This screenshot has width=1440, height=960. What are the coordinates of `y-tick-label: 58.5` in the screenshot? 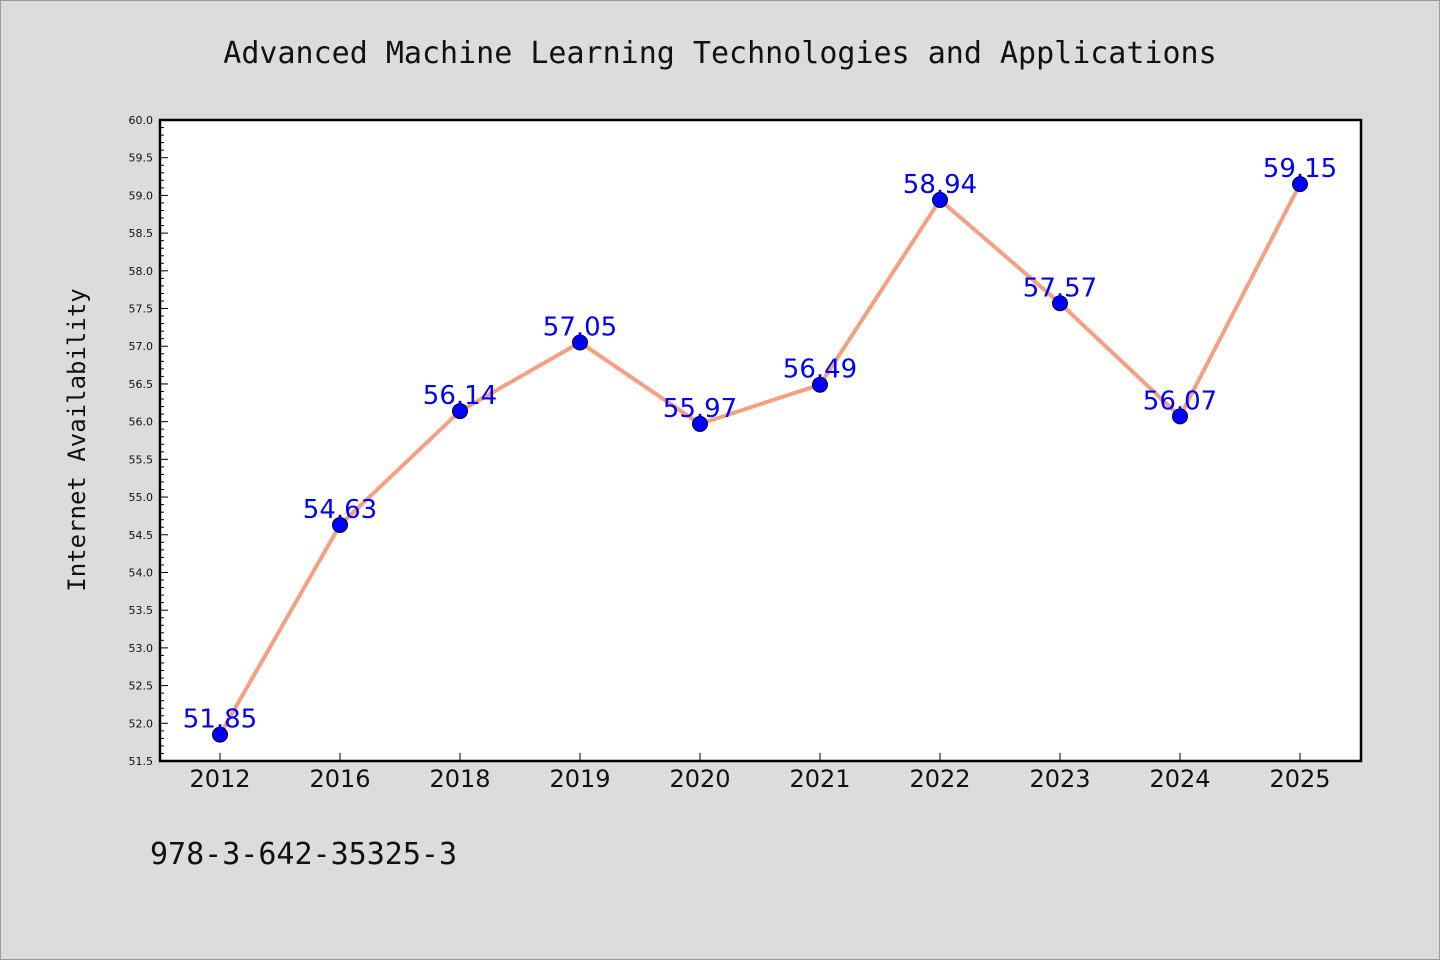 It's located at (141, 233).